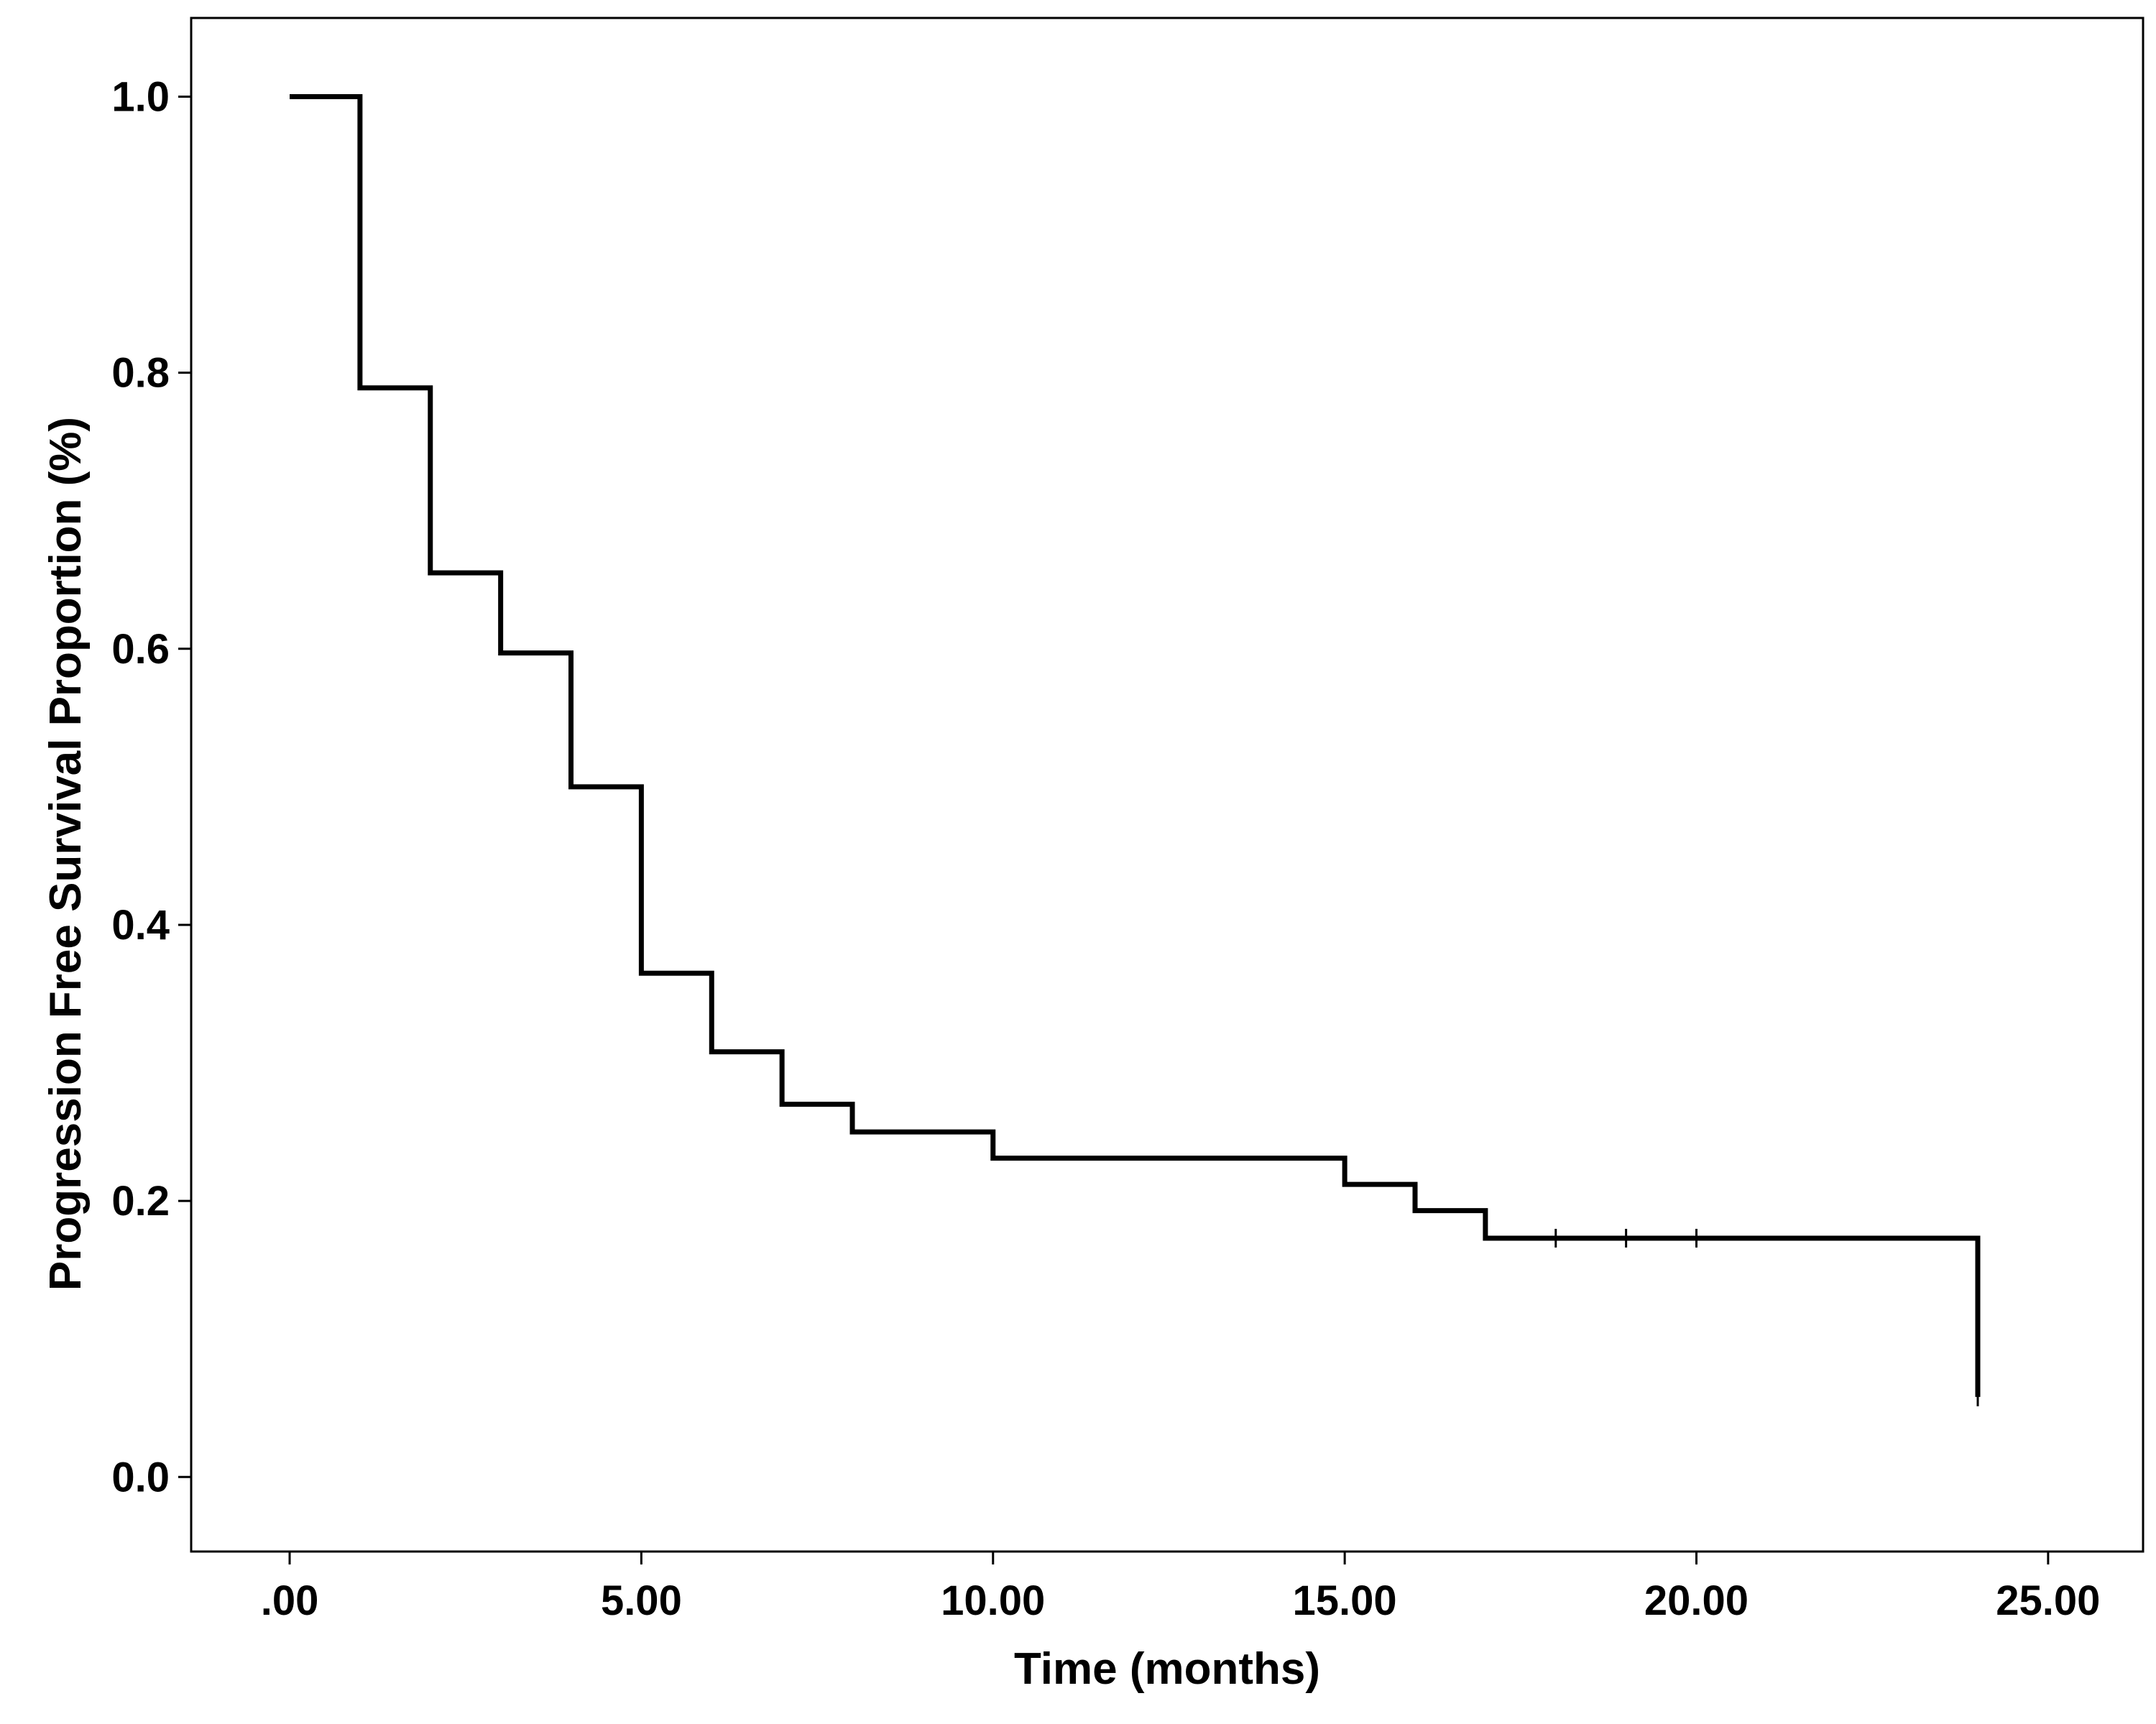  Describe the element at coordinates (66, 854) in the screenshot. I see `y-axis-title: Progression Free Survival Proportion (%)` at that location.